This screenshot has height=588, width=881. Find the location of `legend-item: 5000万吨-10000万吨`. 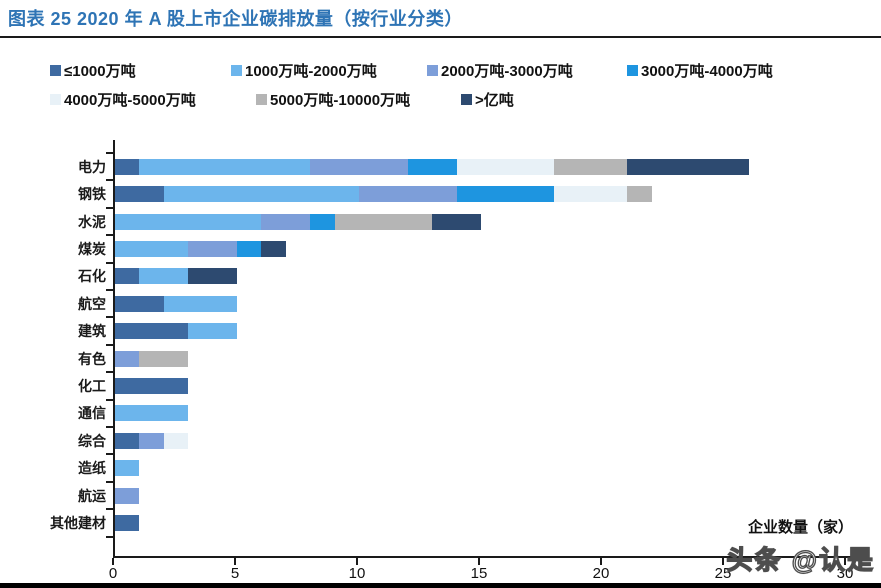

legend-item: 5000万吨-10000万吨 is located at coordinates (358, 99).